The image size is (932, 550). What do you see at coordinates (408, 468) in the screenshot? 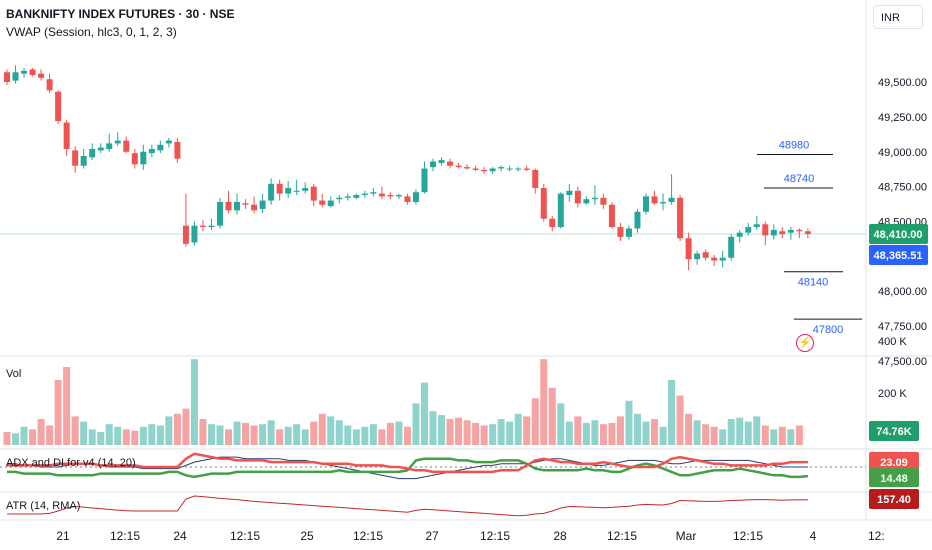
I see `di-plus-line` at bounding box center [408, 468].